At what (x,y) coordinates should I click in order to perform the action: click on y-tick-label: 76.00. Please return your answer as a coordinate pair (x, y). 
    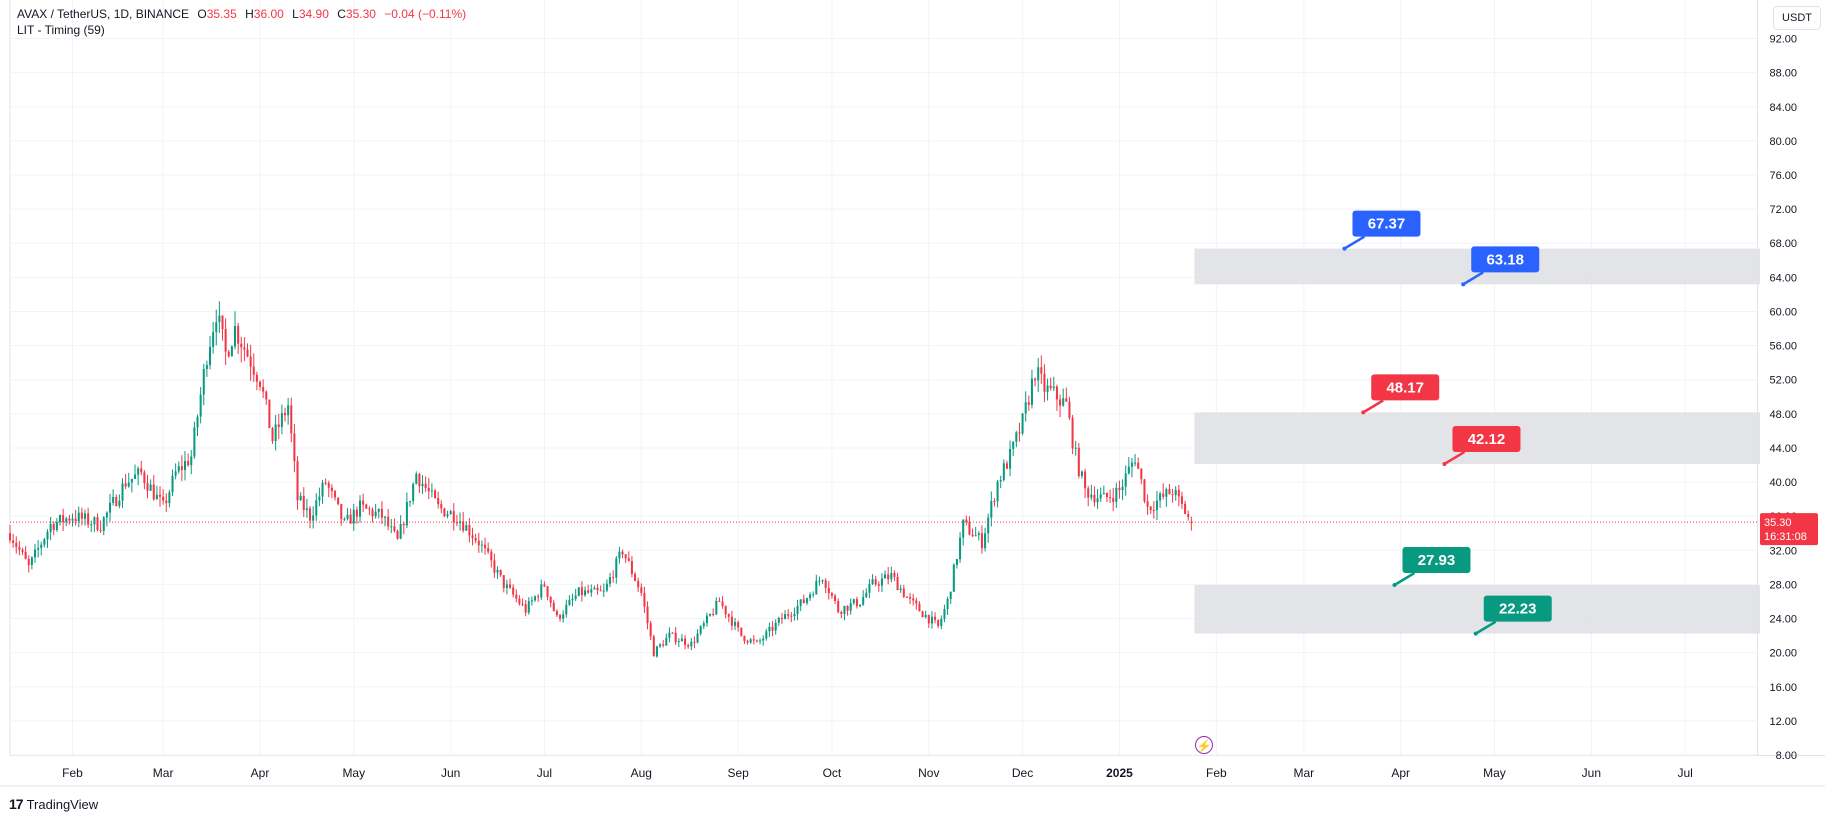
    Looking at the image, I should click on (1783, 176).